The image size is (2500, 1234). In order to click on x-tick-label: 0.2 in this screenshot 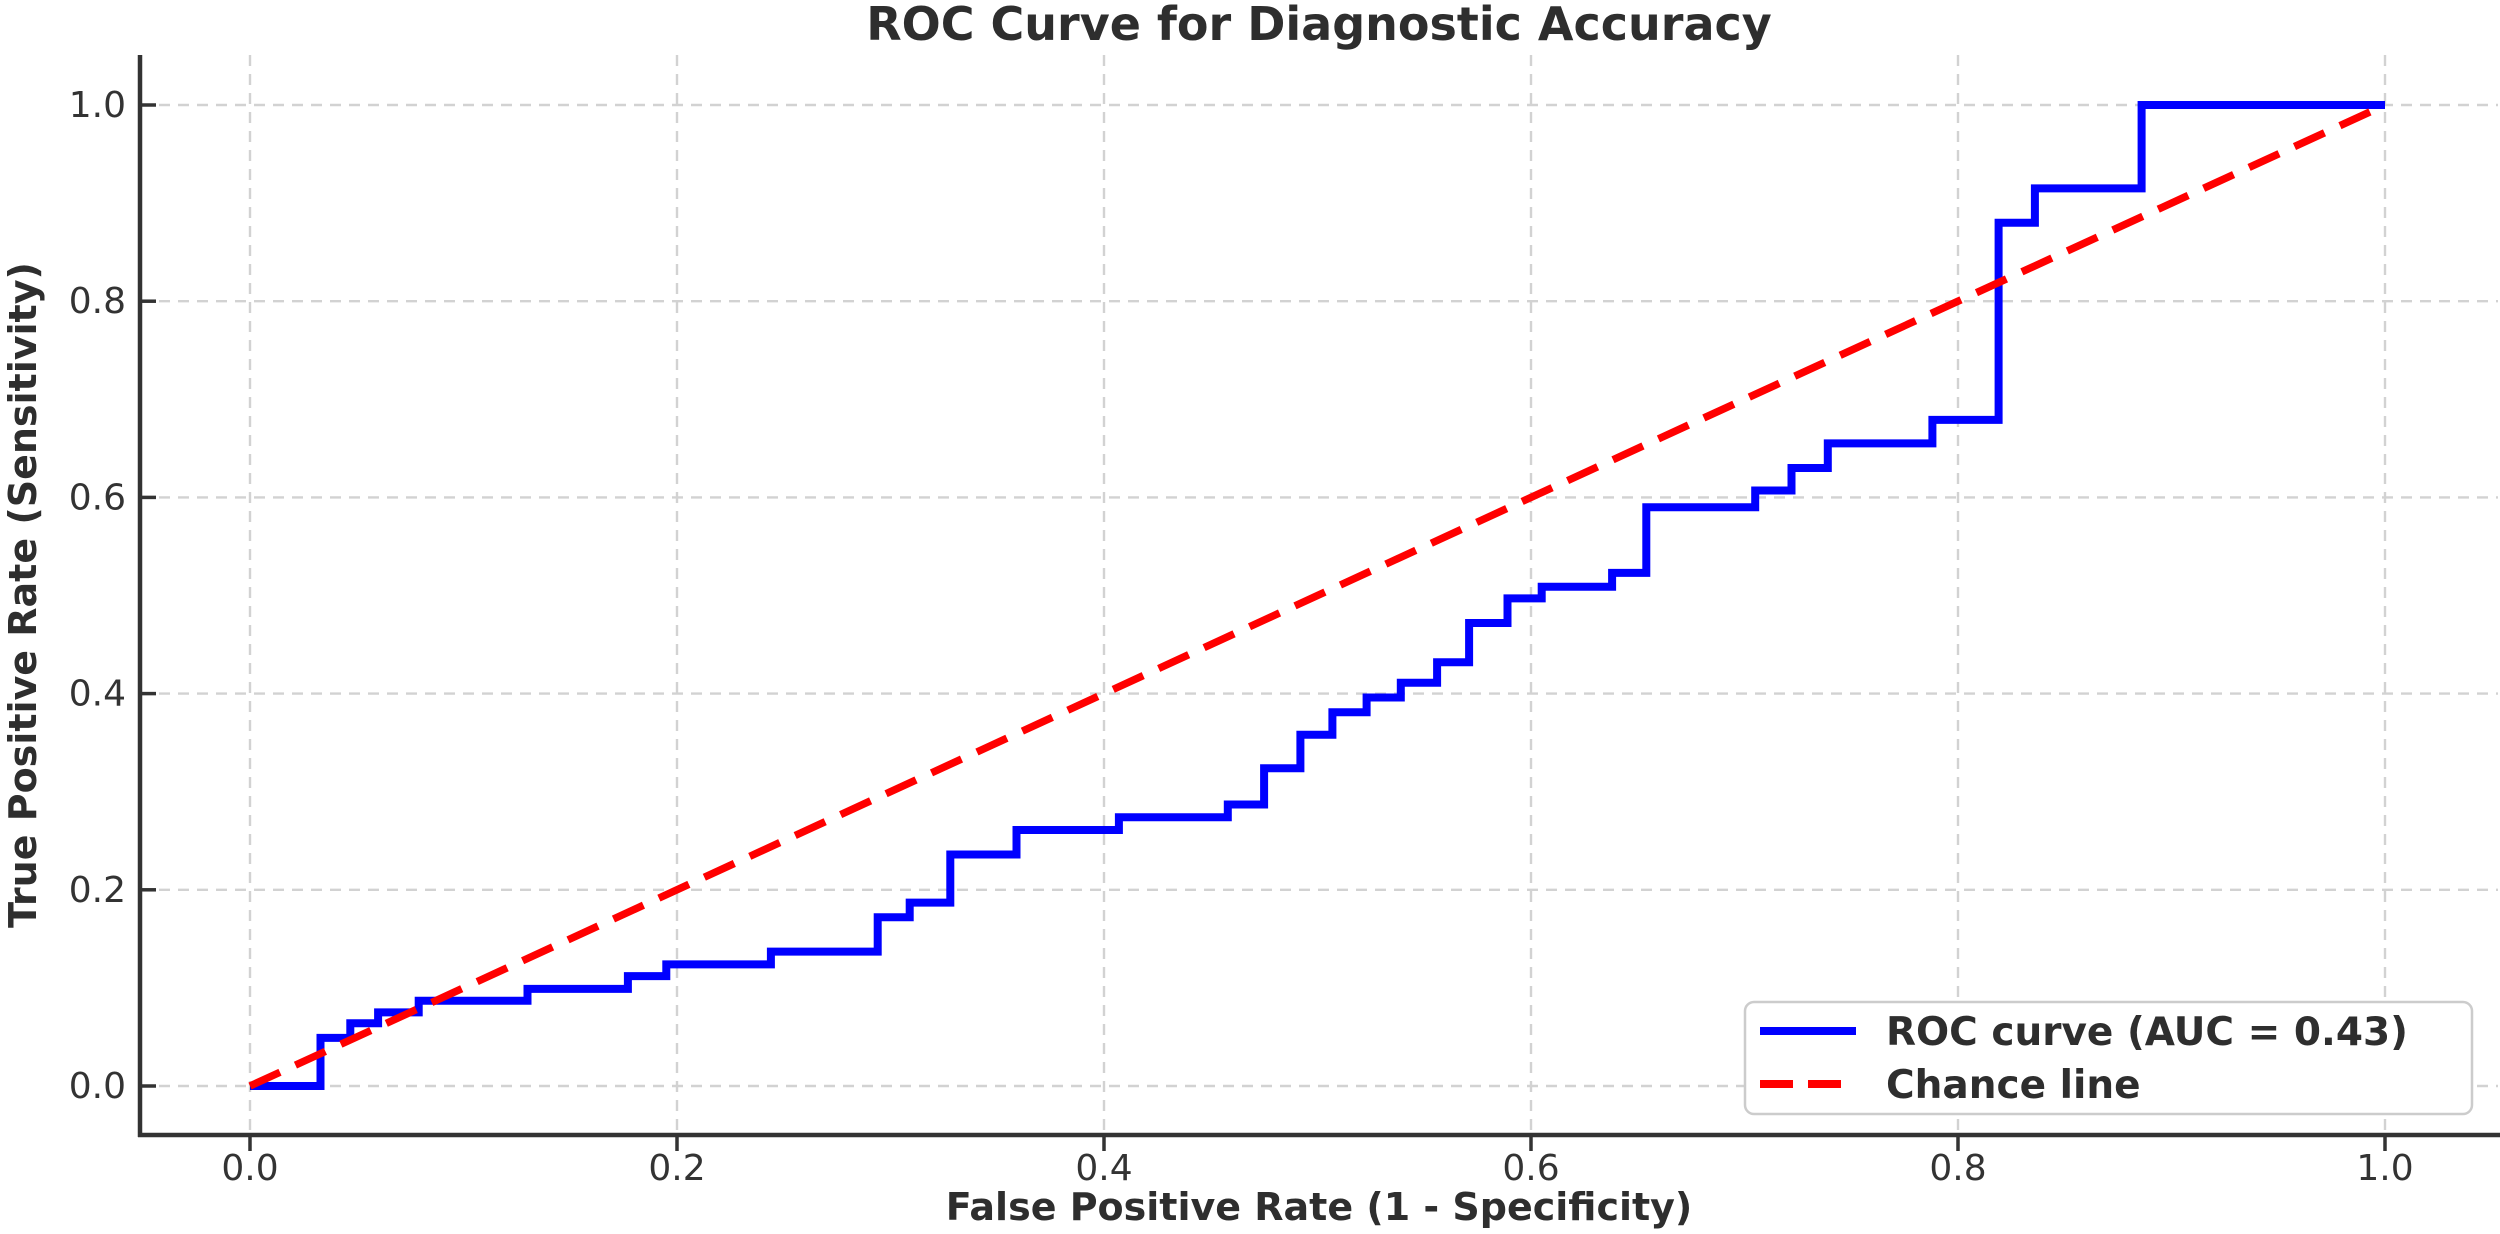, I will do `click(676, 1168)`.